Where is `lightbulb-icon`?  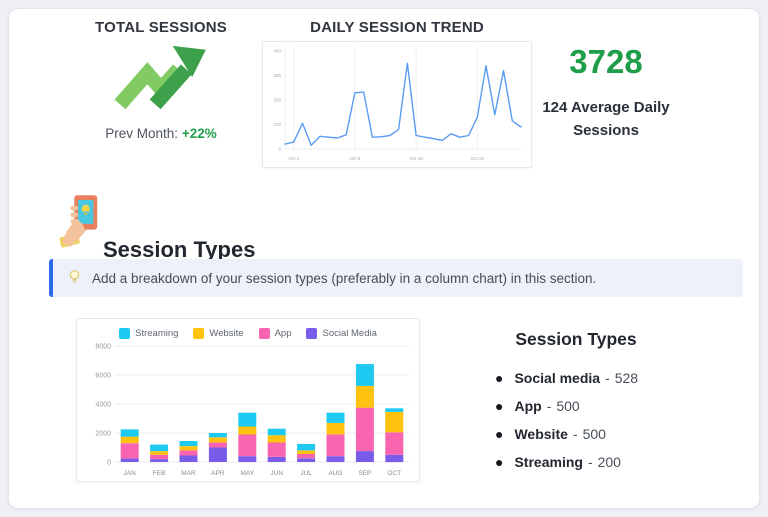 lightbulb-icon is located at coordinates (74, 278).